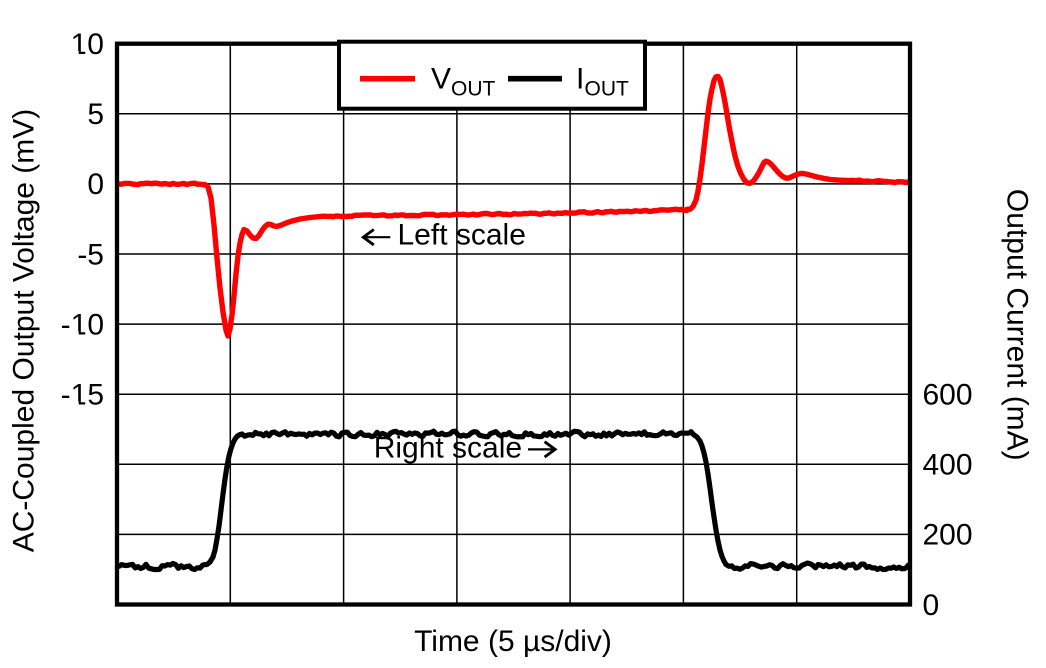 Image resolution: width=1046 pixels, height=668 pixels. Describe the element at coordinates (948, 395) in the screenshot. I see `svg-text: 600` at that location.